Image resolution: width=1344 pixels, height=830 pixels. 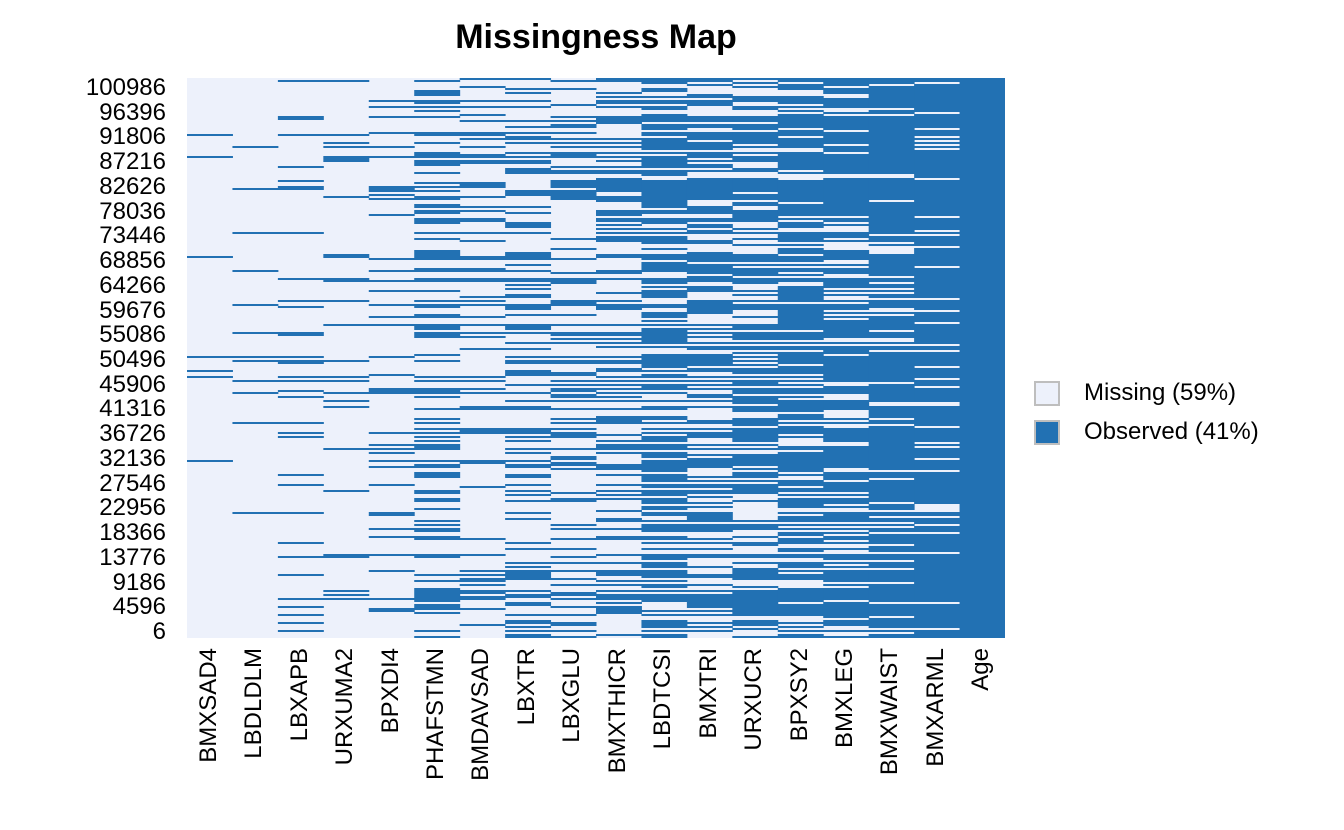 What do you see at coordinates (708, 693) in the screenshot?
I see `x-tick-label: BMXTRI` at bounding box center [708, 693].